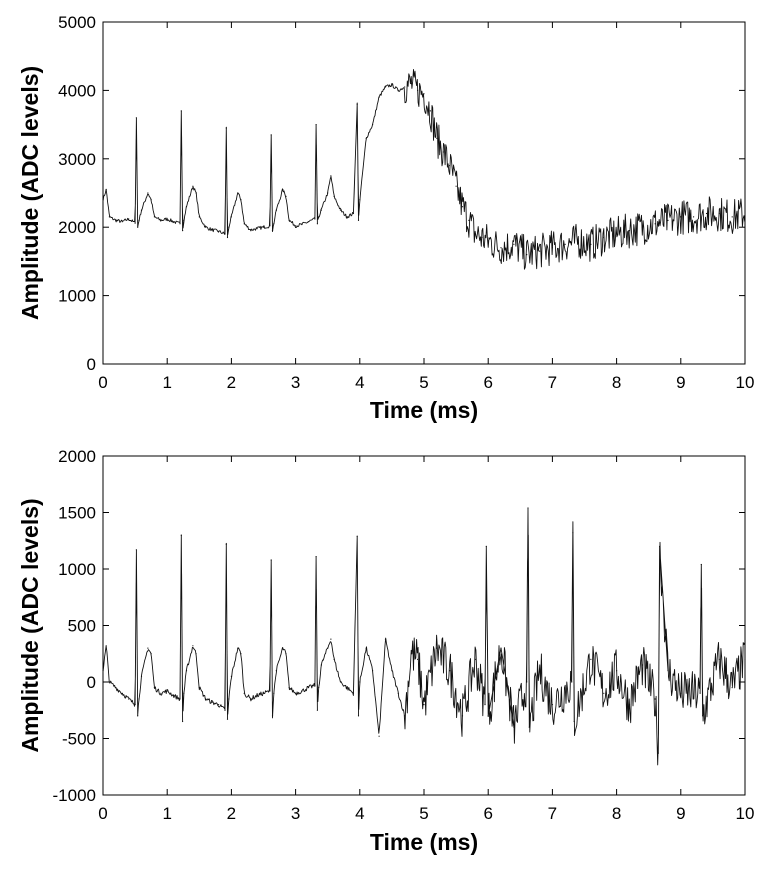 This screenshot has height=872, width=770. I want to click on y-tick-label: 3000, so click(77, 159).